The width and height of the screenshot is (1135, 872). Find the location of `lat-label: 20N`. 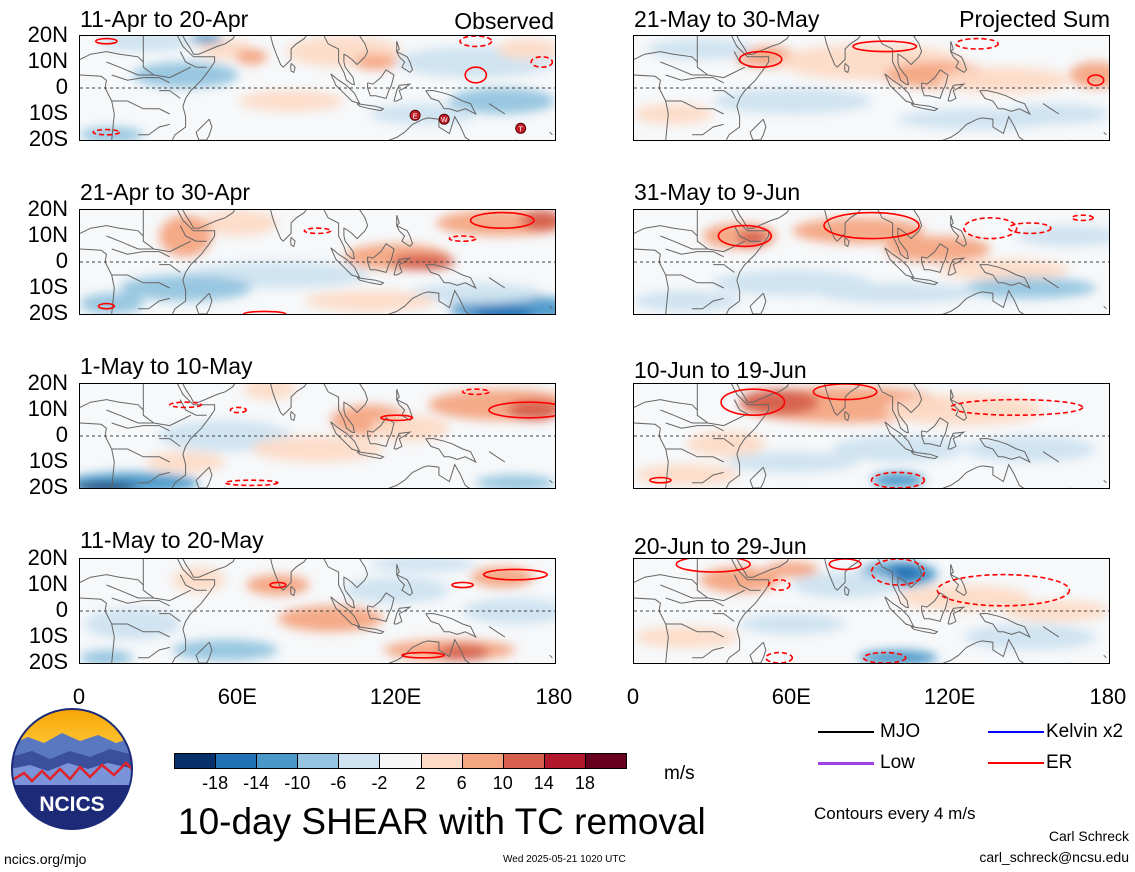

lat-label: 20N is located at coordinates (47, 557).